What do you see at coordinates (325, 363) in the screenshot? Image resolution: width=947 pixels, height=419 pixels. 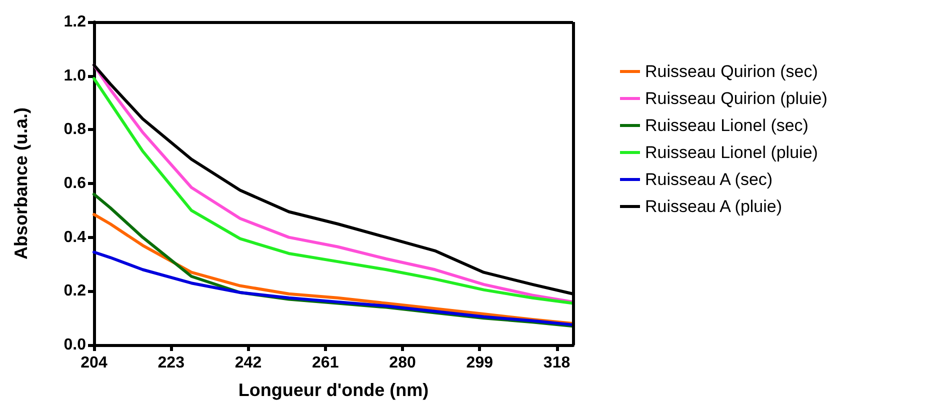 I see `x-tick-label: 261` at bounding box center [325, 363].